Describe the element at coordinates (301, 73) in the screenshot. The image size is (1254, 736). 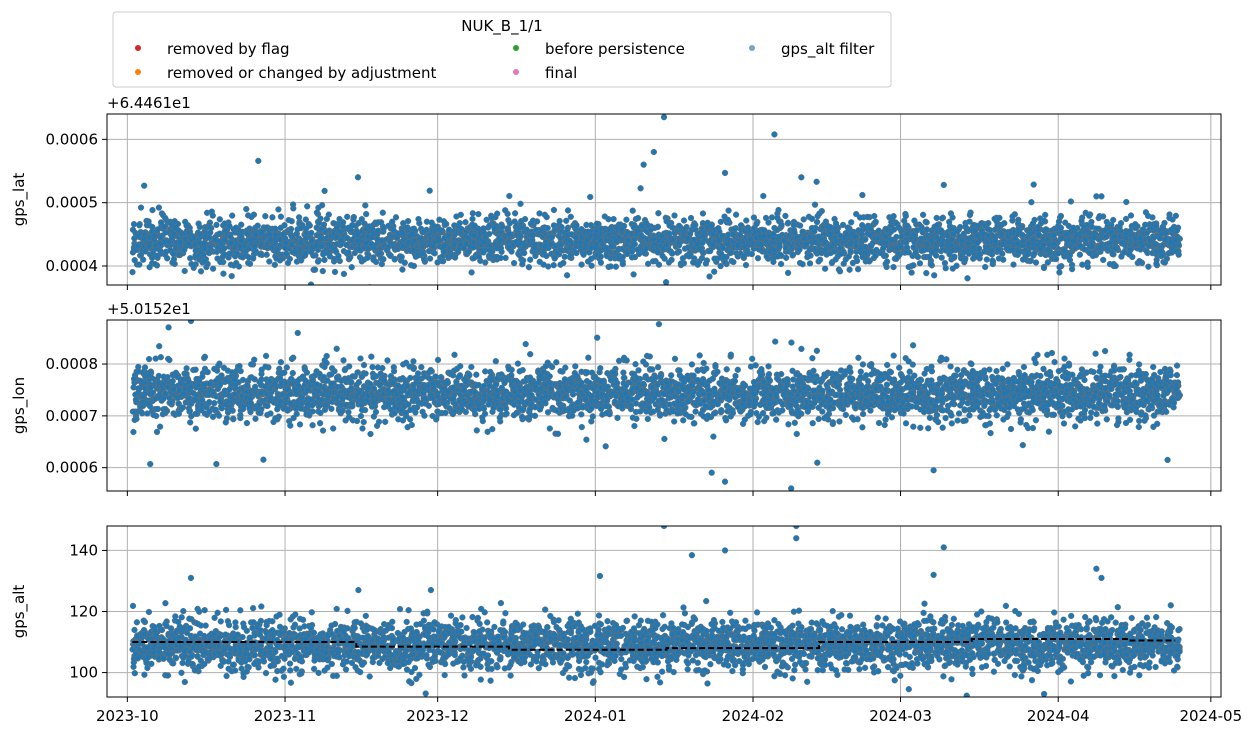
I see `legend-label: removed or changed by adjustment` at that location.